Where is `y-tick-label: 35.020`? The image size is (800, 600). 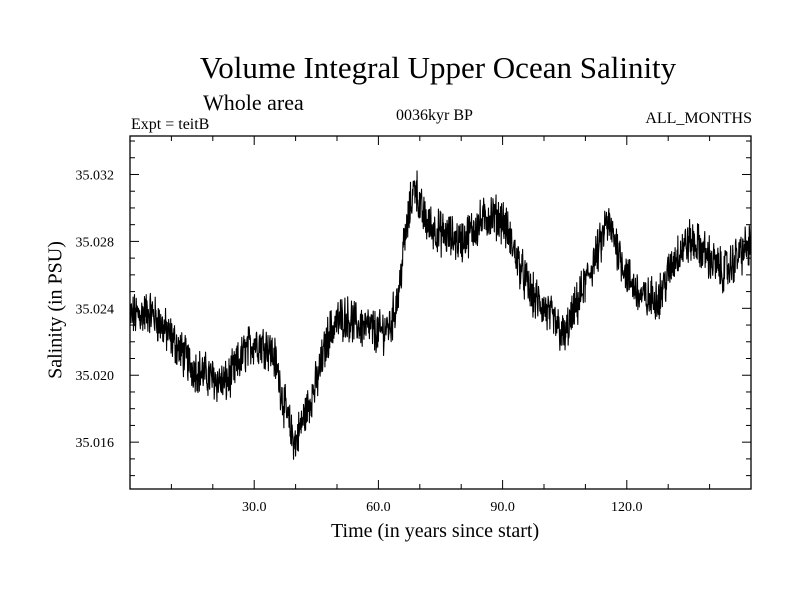 y-tick-label: 35.020 is located at coordinates (95, 376).